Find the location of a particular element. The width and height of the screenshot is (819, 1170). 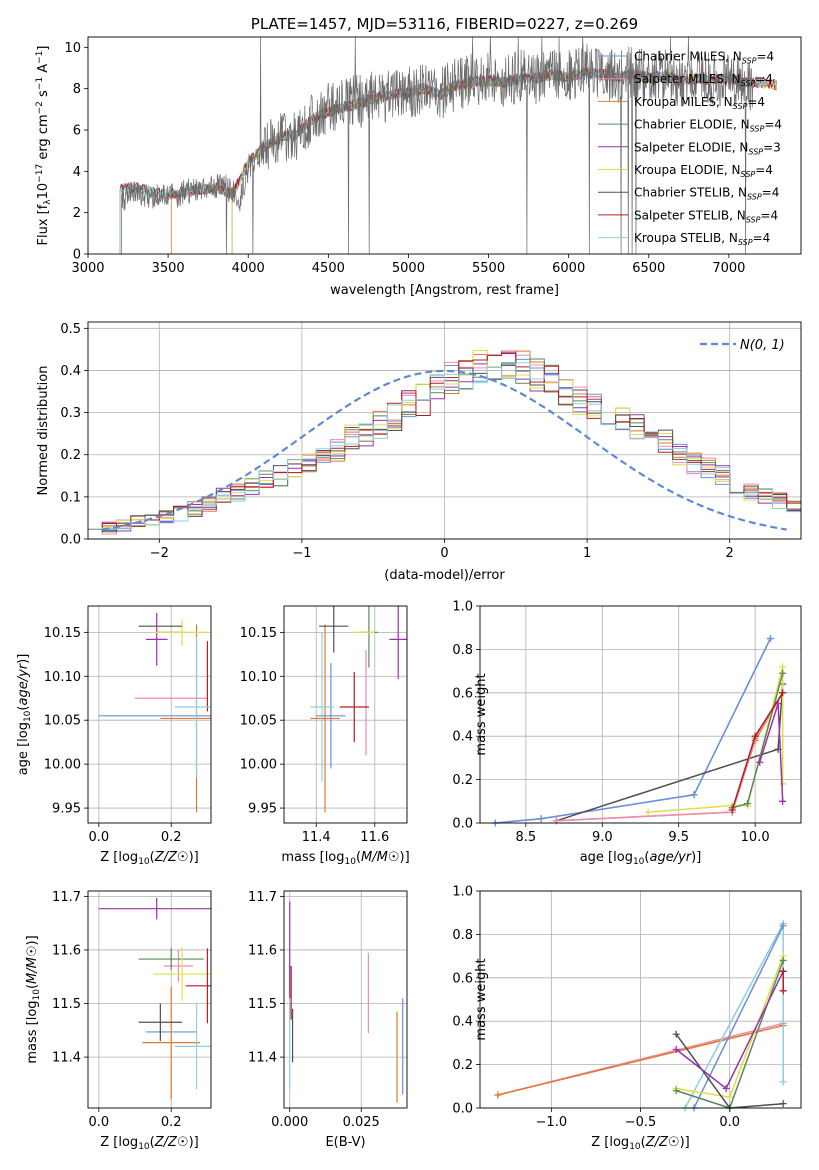

legend-entry: Salpeter ELODIE, NSSP=3 is located at coordinates (707, 148).